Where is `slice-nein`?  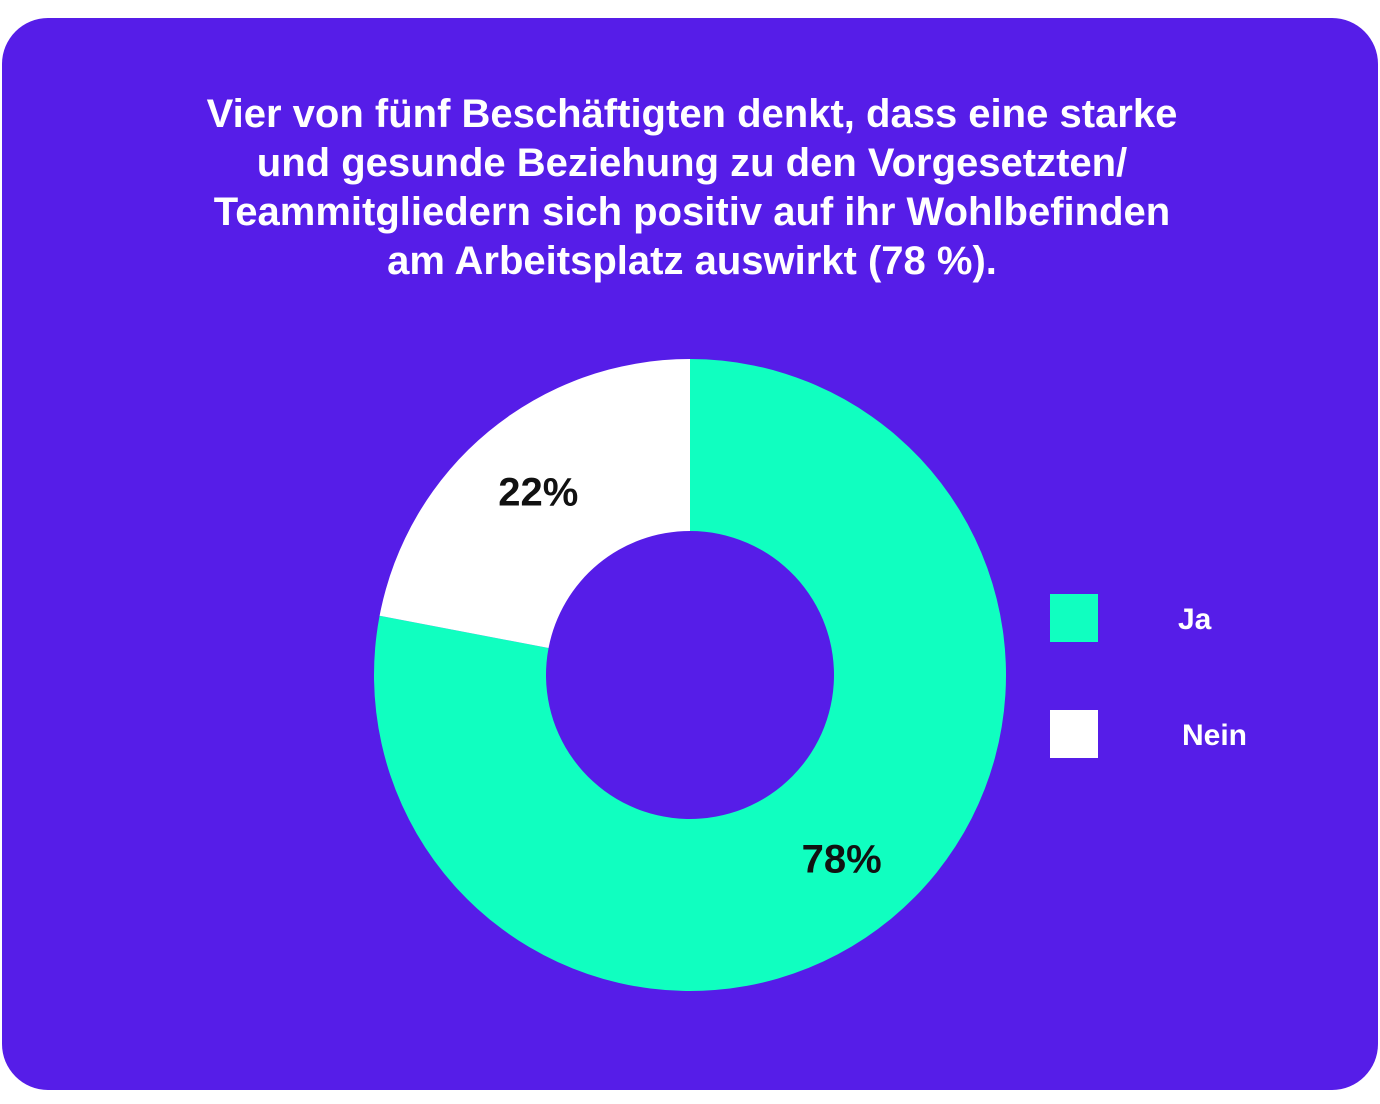 slice-nein is located at coordinates (534, 504).